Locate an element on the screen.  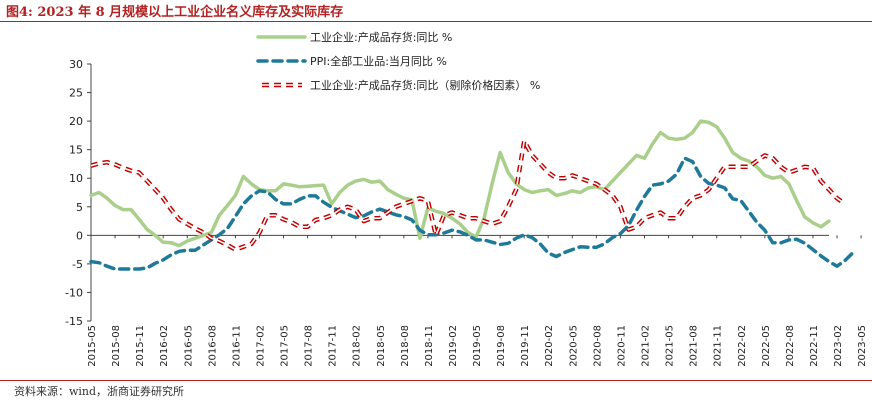
x-tick-label: 2020-11 is located at coordinates (621, 346).